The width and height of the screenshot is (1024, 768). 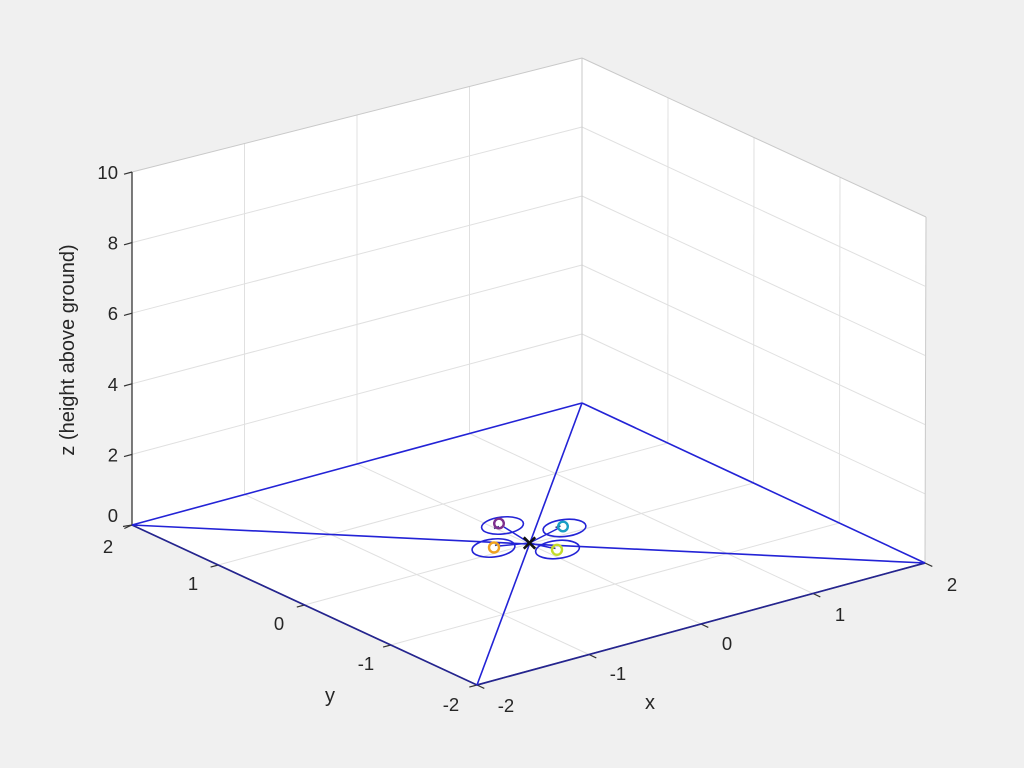 I want to click on y-tick-label: 1, so click(x=193, y=583).